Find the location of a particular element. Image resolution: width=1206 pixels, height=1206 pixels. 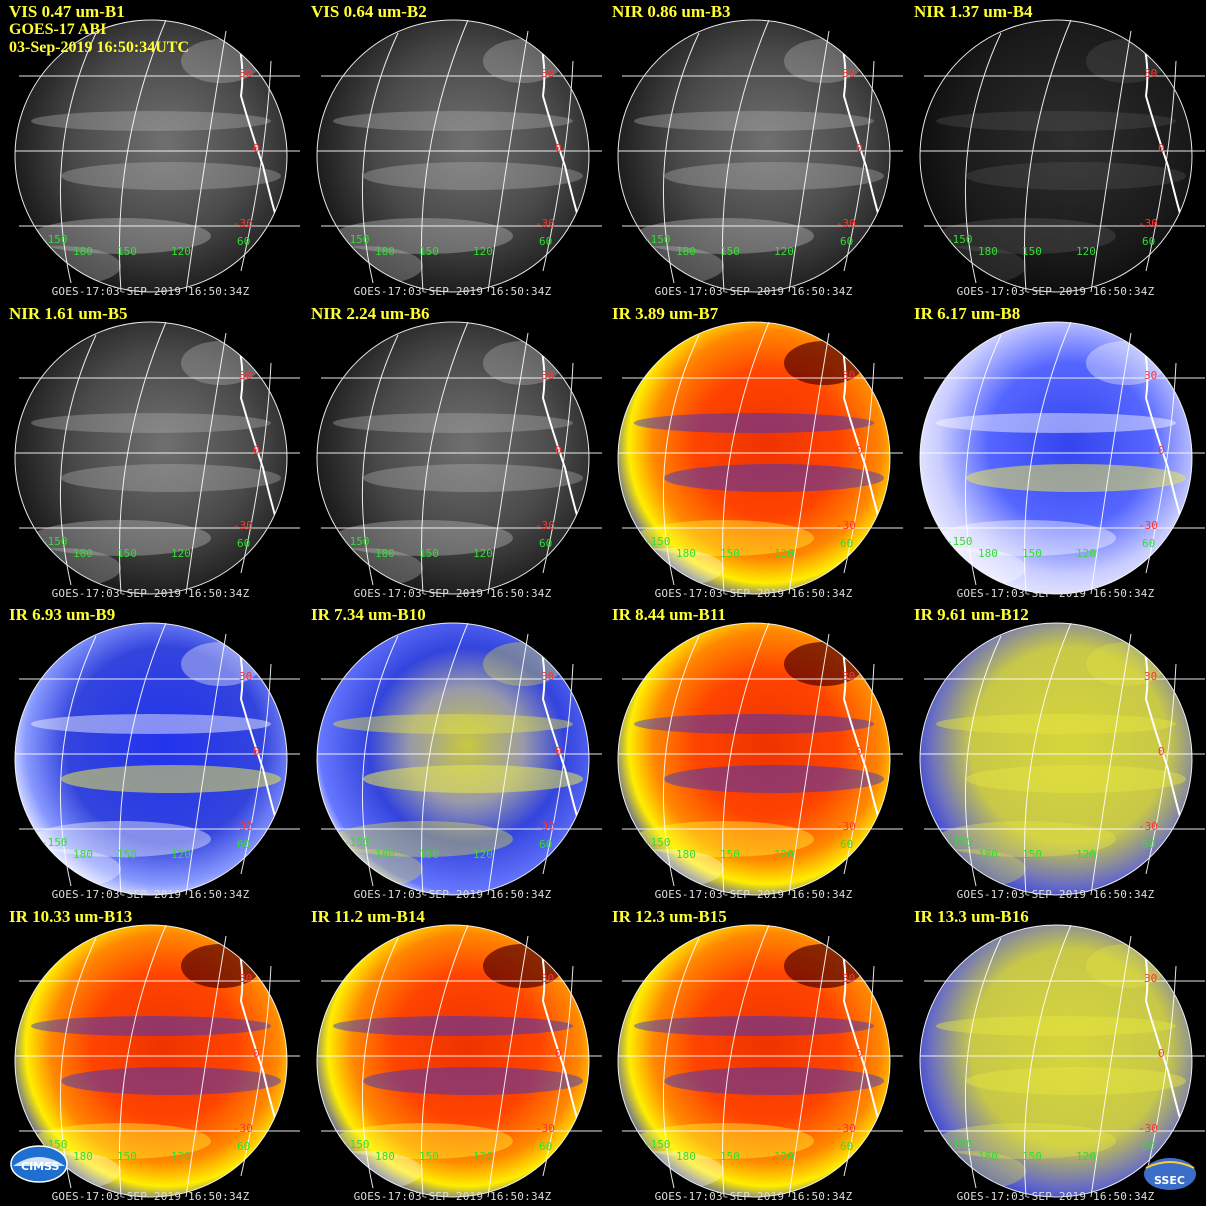

band-title: IR 12.3 um-B15 is located at coordinates (669, 916).